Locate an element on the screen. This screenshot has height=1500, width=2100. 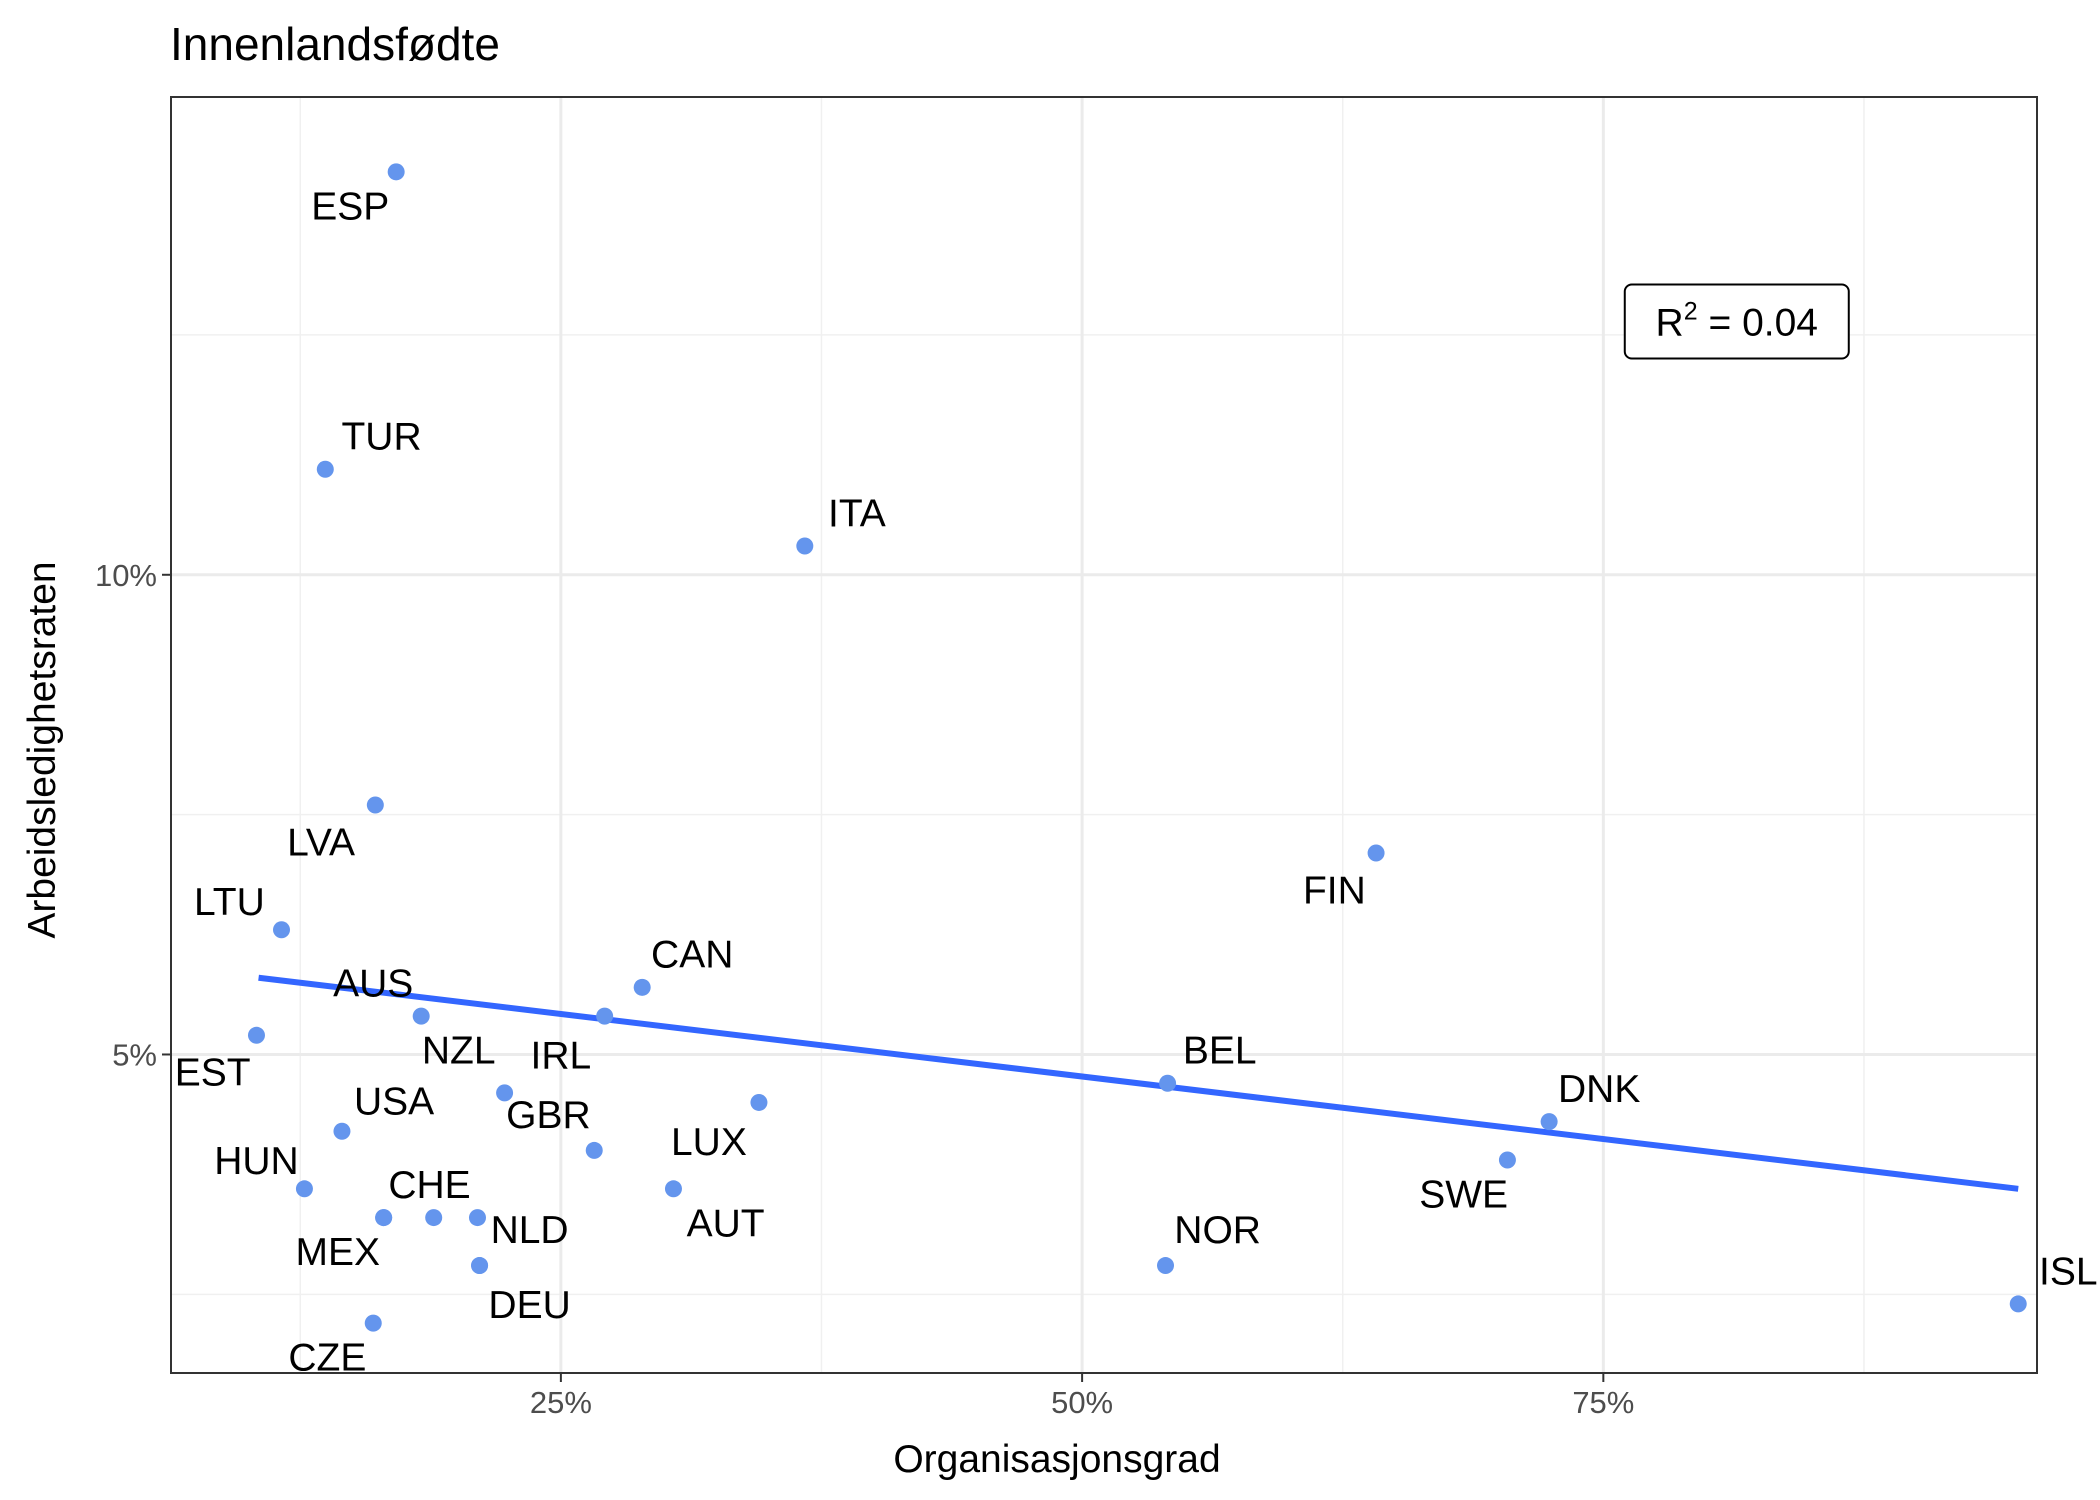
point-tur is located at coordinates (325, 469).